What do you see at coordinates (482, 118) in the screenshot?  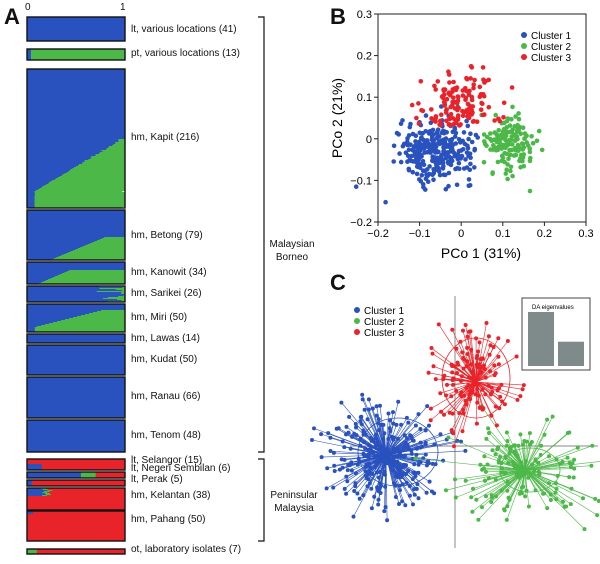 I see `pcoa-frame` at bounding box center [482, 118].